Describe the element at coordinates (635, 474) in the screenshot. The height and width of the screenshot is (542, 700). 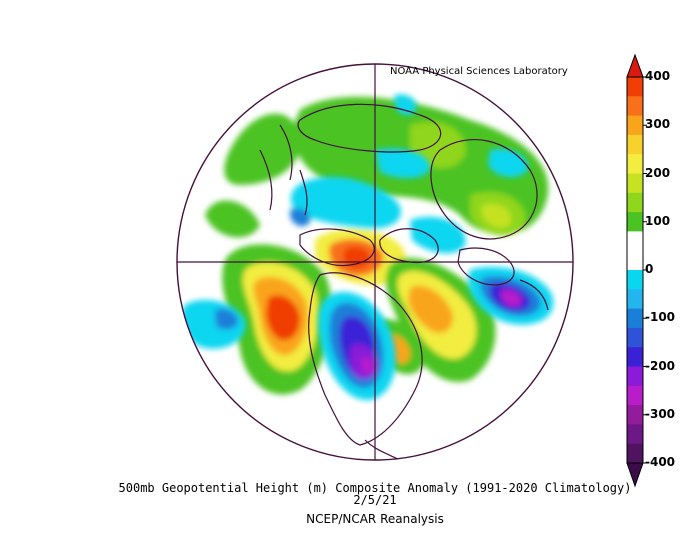
I see `colorbar-bottom-arrow` at that location.